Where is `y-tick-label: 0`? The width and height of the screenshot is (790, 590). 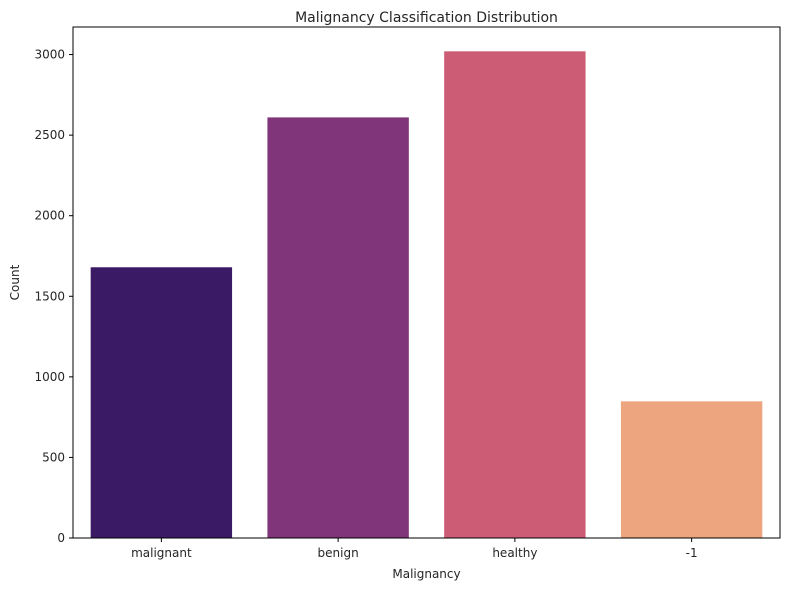
y-tick-label: 0 is located at coordinates (61, 538).